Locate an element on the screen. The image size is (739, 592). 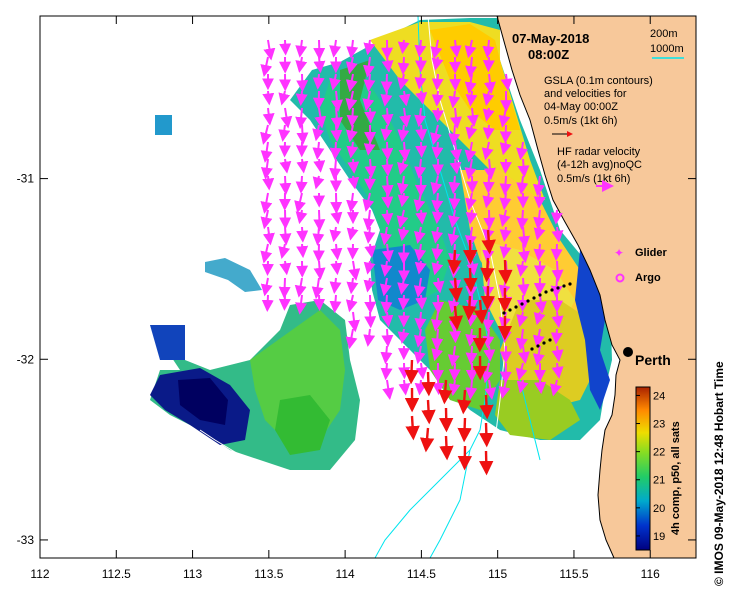
x-tick-label: 114.5 is located at coordinates (421, 574).